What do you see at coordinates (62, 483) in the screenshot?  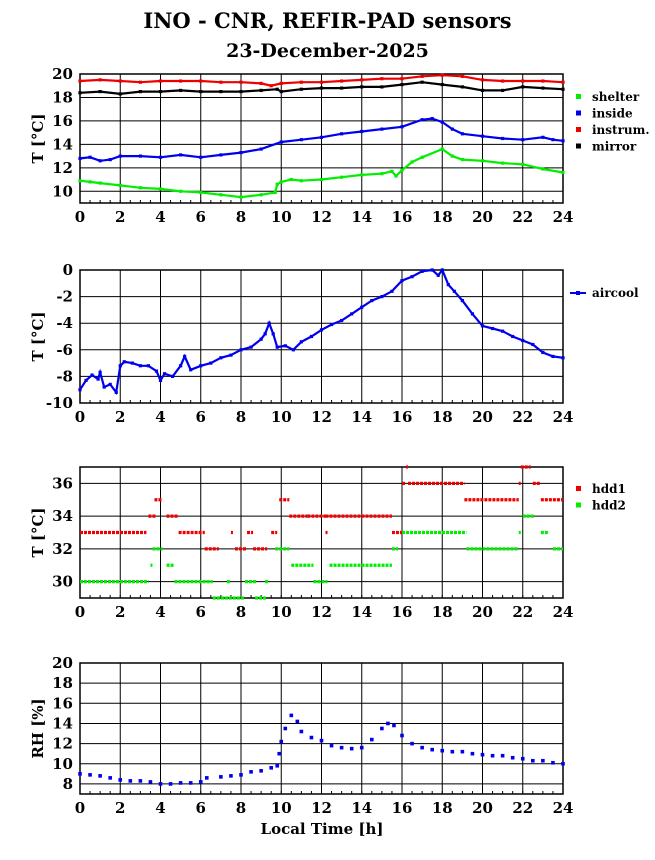 I see `y-tick-label: 36` at bounding box center [62, 483].